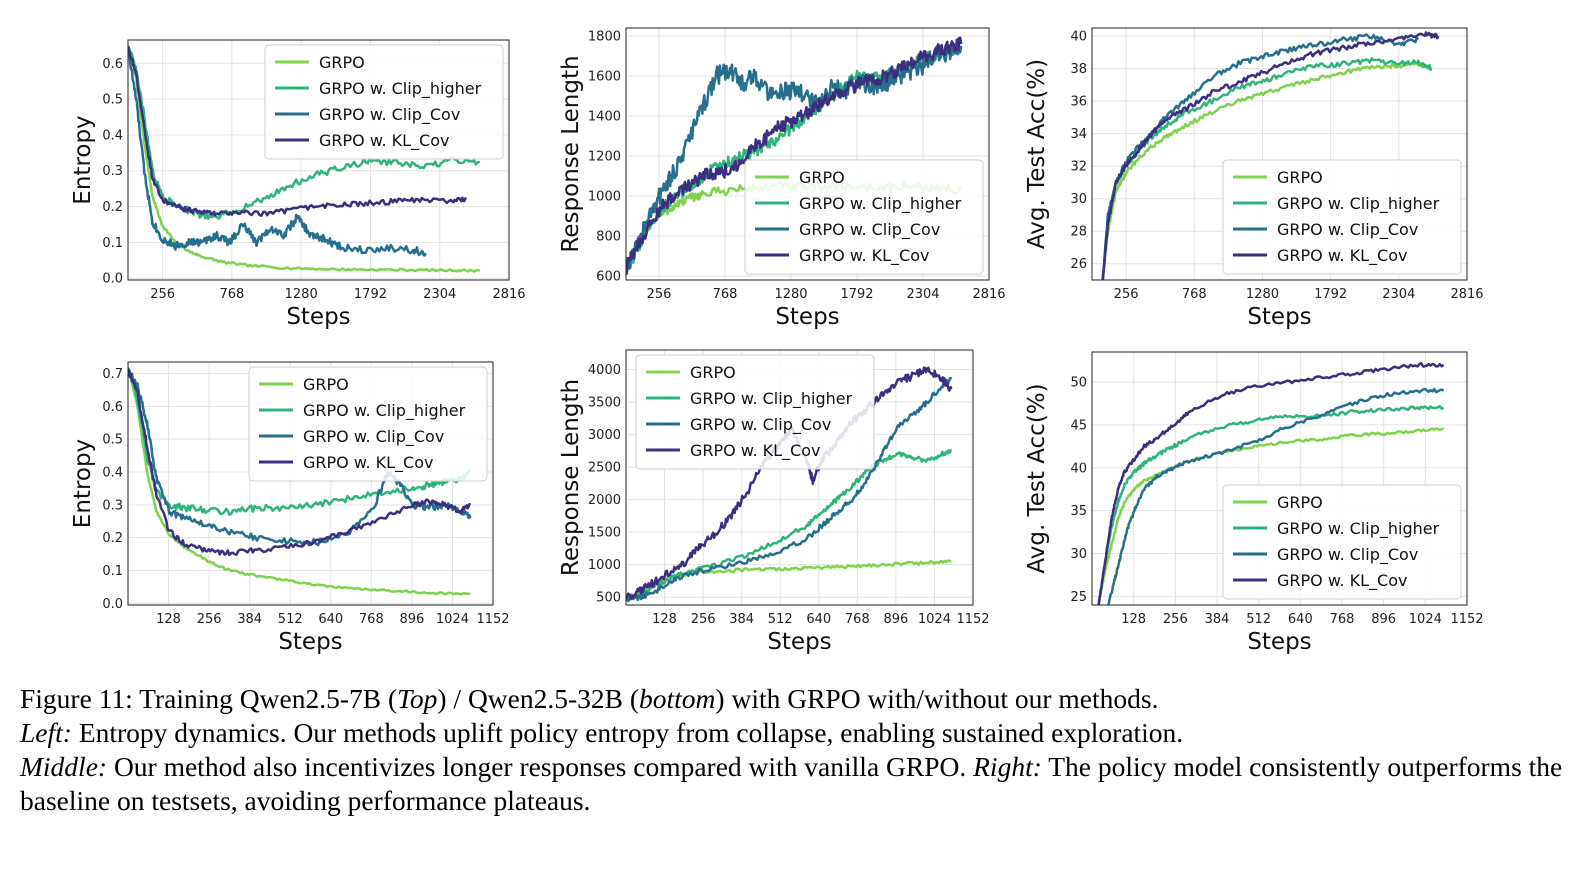 This screenshot has width=1596, height=876. What do you see at coordinates (937, 698) in the screenshot?
I see `caption-text: ) with GRPO with/without our methods.` at bounding box center [937, 698].